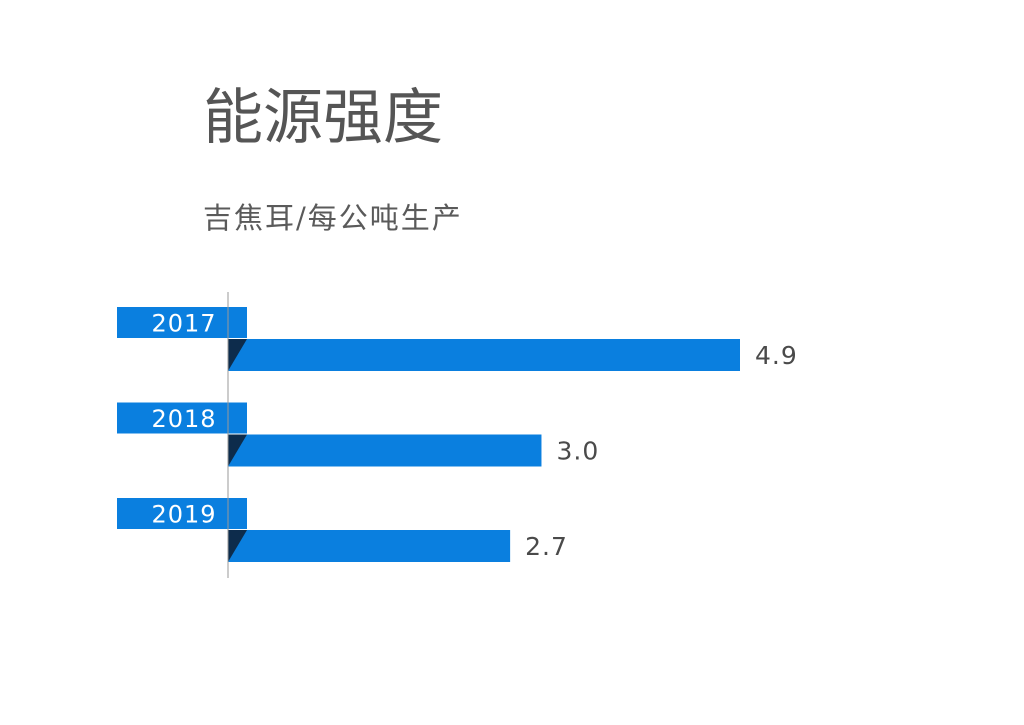 This screenshot has height=725, width=1024. I want to click on category-label: 2017, so click(183, 324).